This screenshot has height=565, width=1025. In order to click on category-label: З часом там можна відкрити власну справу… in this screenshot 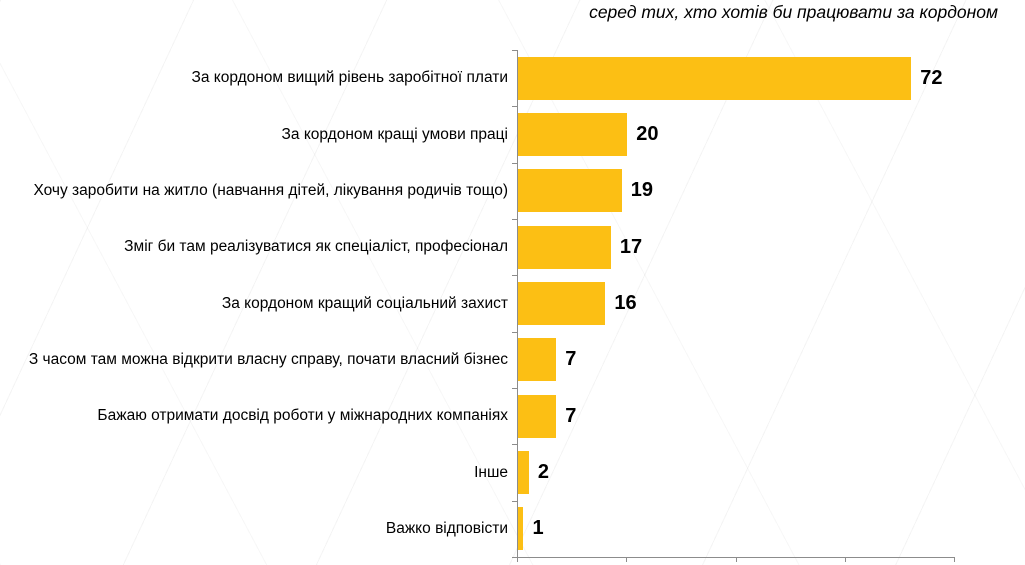, I will do `click(268, 359)`.